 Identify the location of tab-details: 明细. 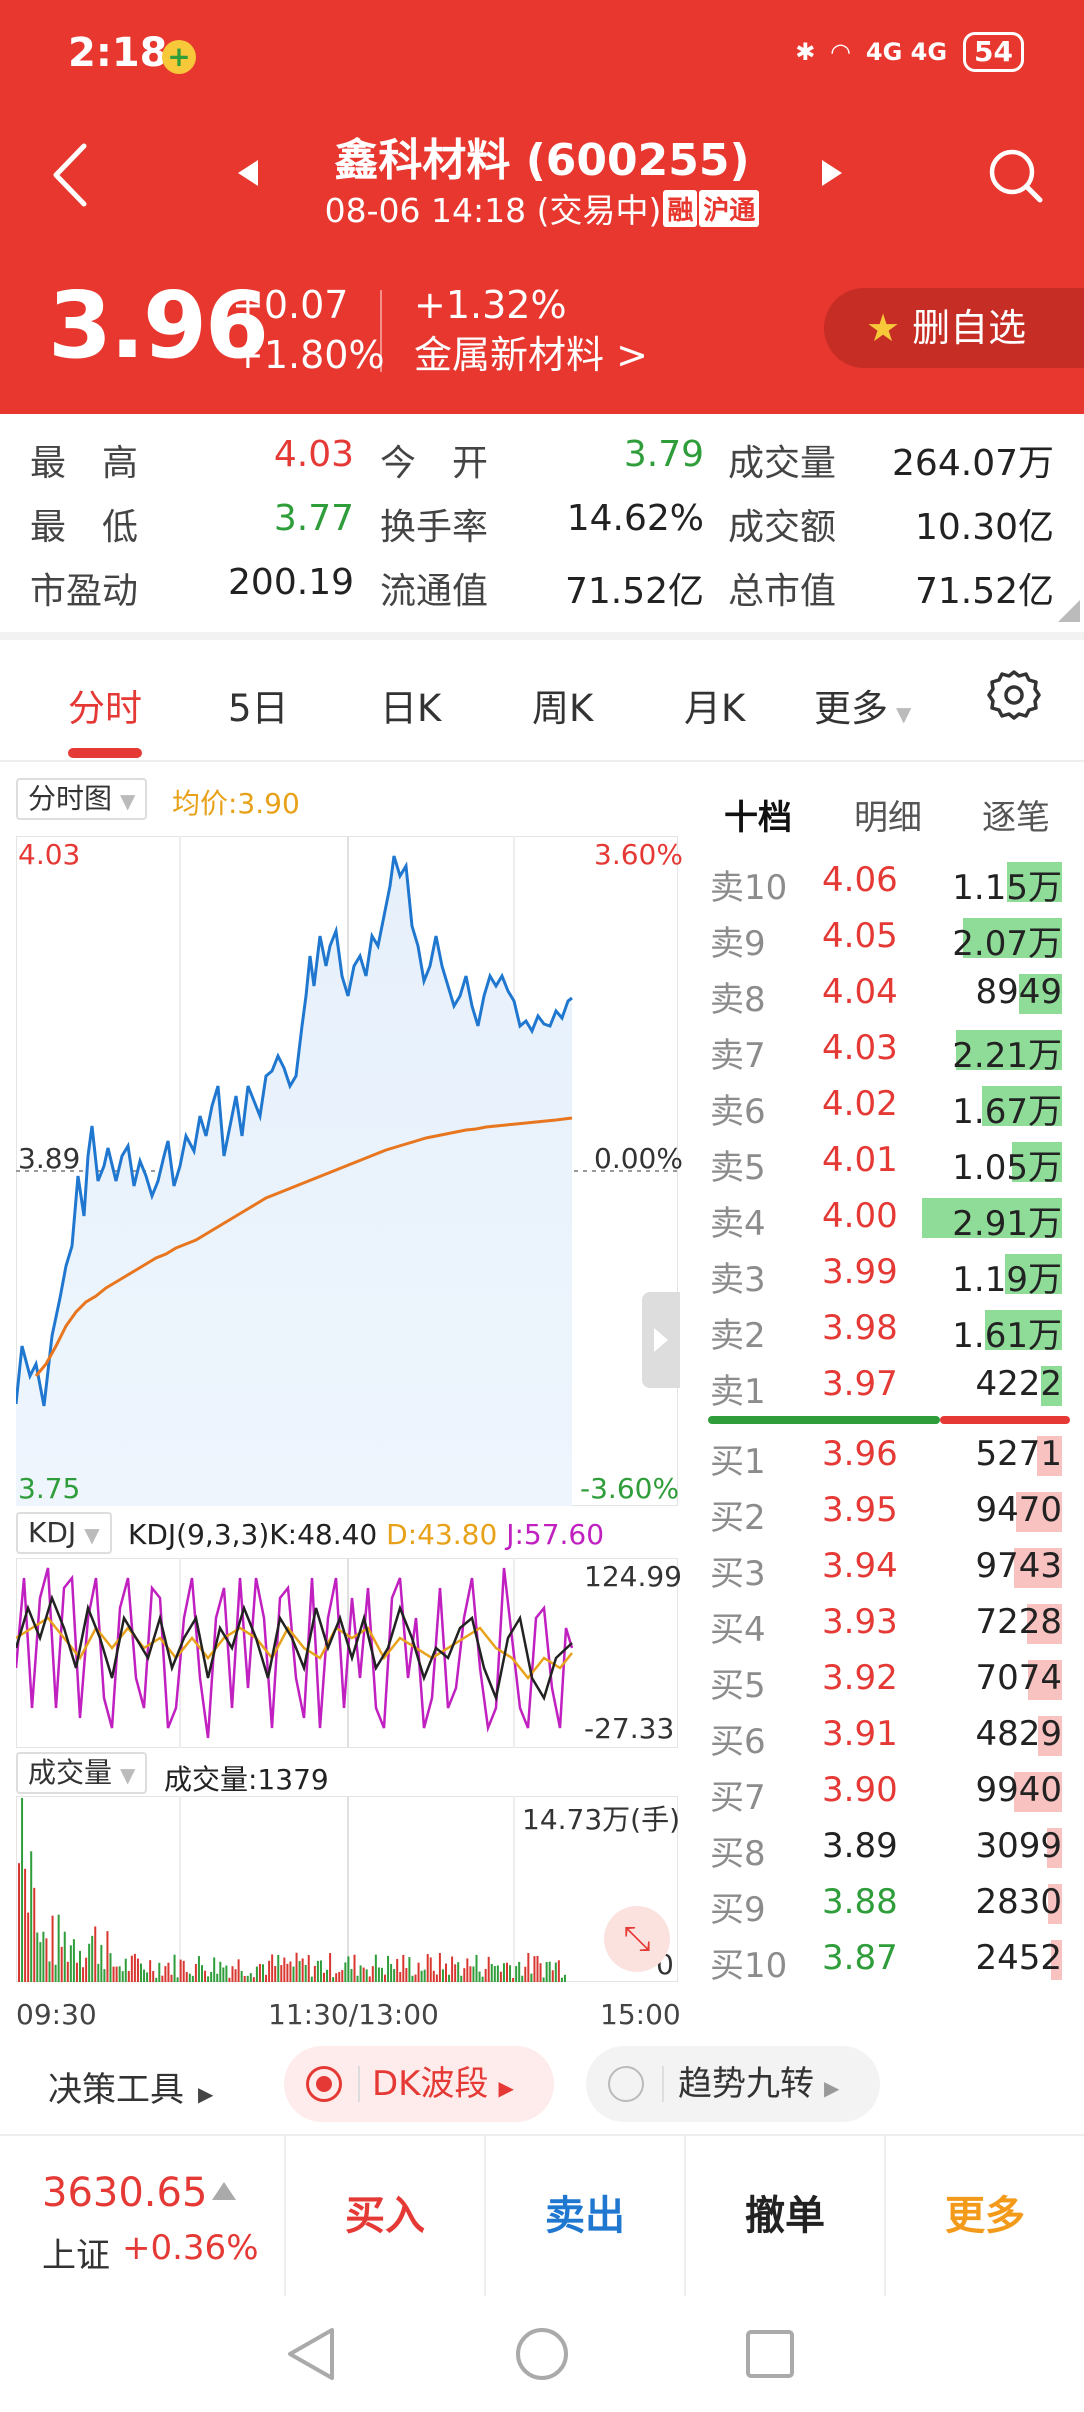
(888, 818).